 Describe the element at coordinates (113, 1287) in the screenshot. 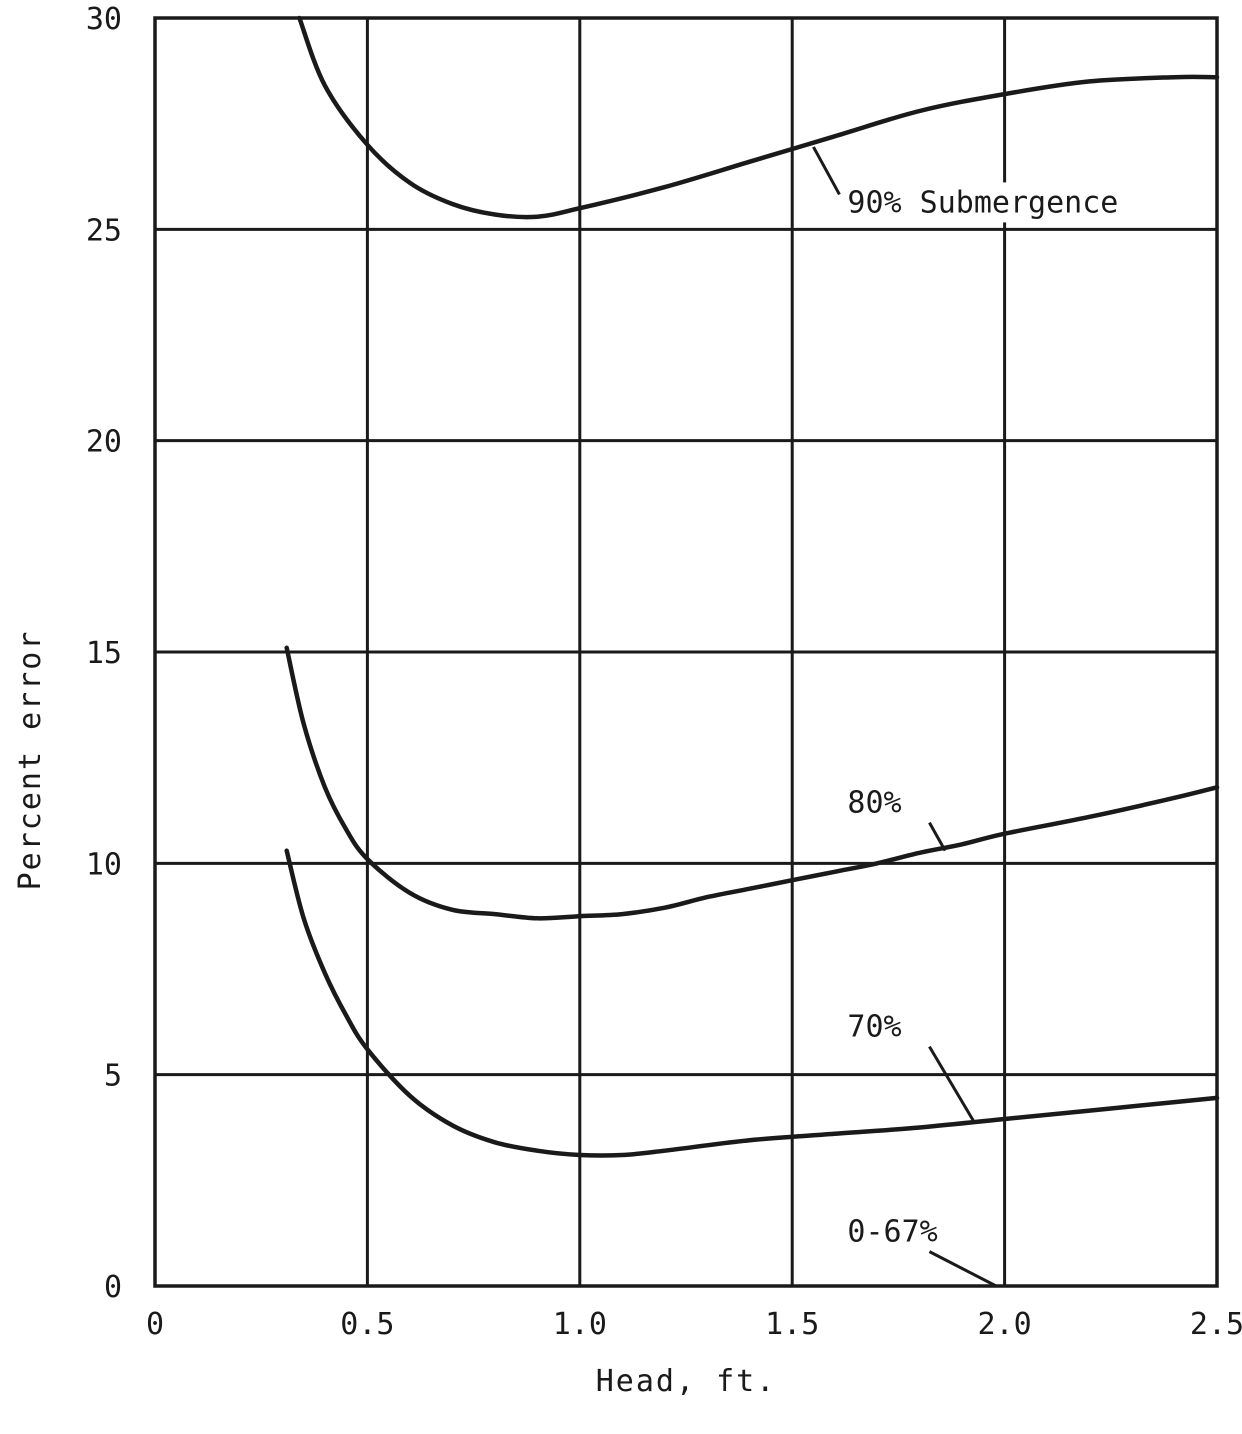

I see `y-tick-label-0: 0` at that location.